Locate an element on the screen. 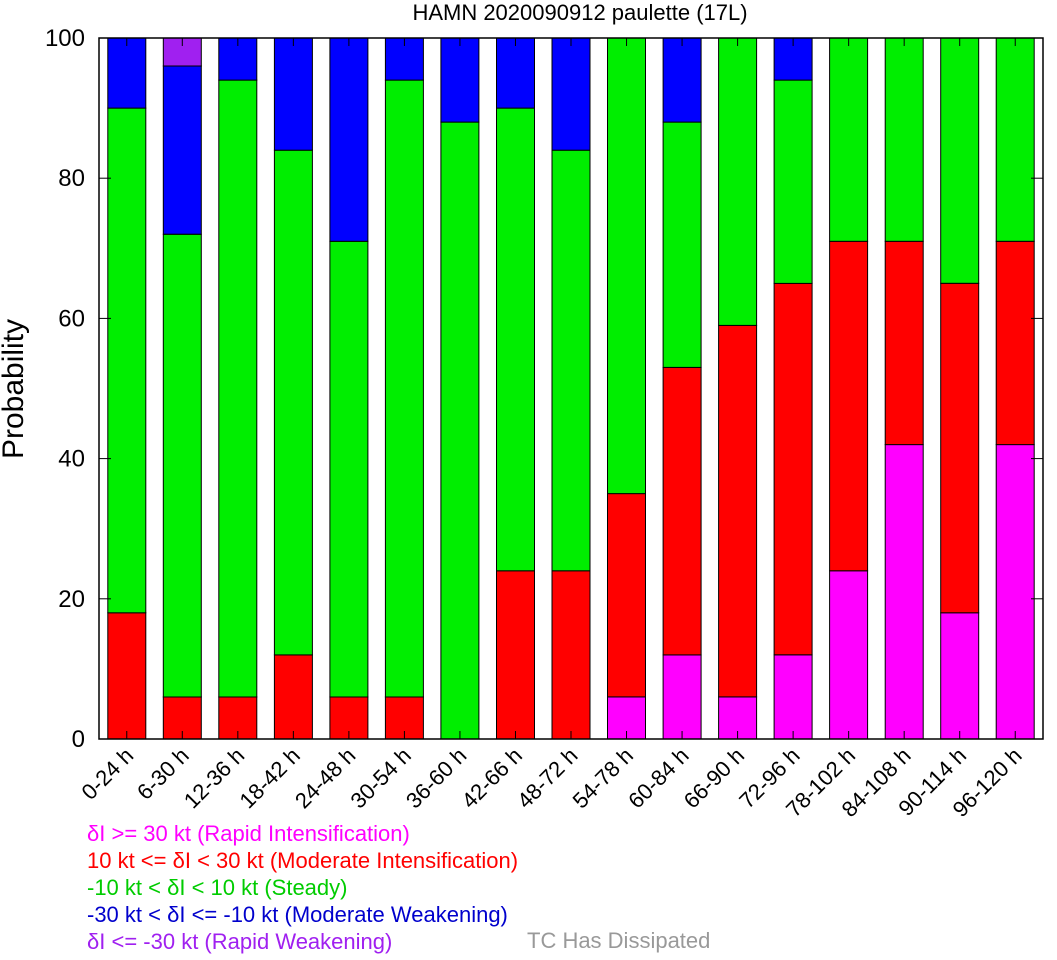 Image resolution: width=1057 pixels, height=960 pixels. x-tick-label: 36-60 h is located at coordinates (436, 778).